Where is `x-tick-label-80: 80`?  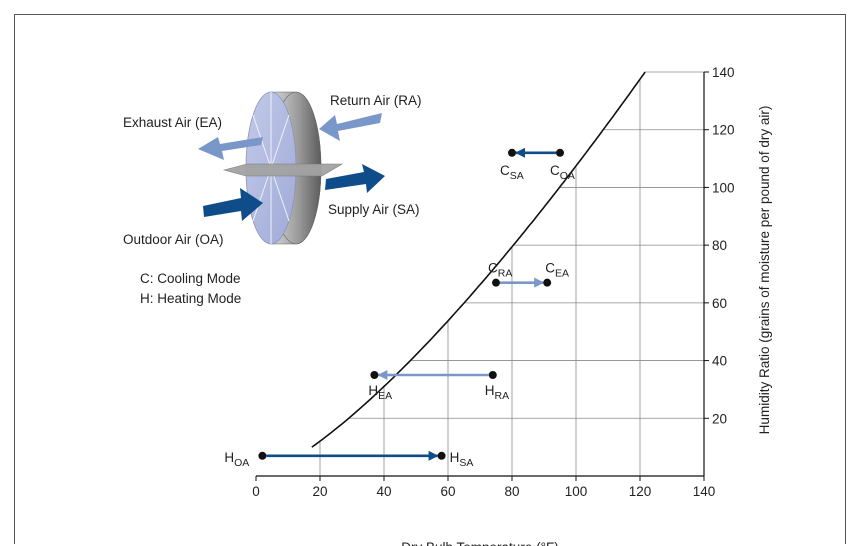
x-tick-label-80: 80 is located at coordinates (511, 491).